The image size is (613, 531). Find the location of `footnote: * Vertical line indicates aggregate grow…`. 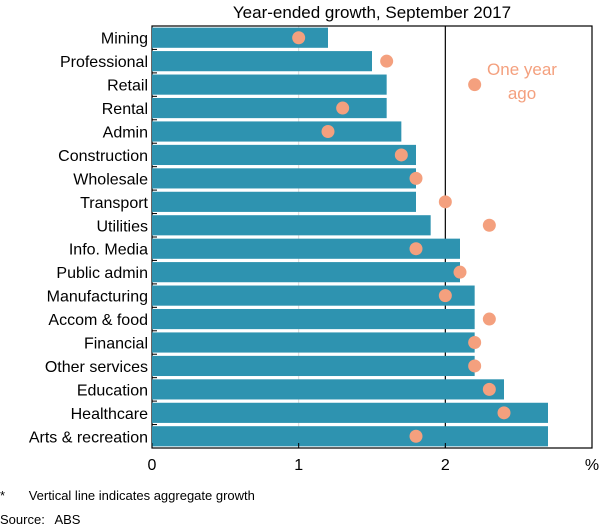

footnote: * Vertical line indicates aggregate grow… is located at coordinates (127, 495).